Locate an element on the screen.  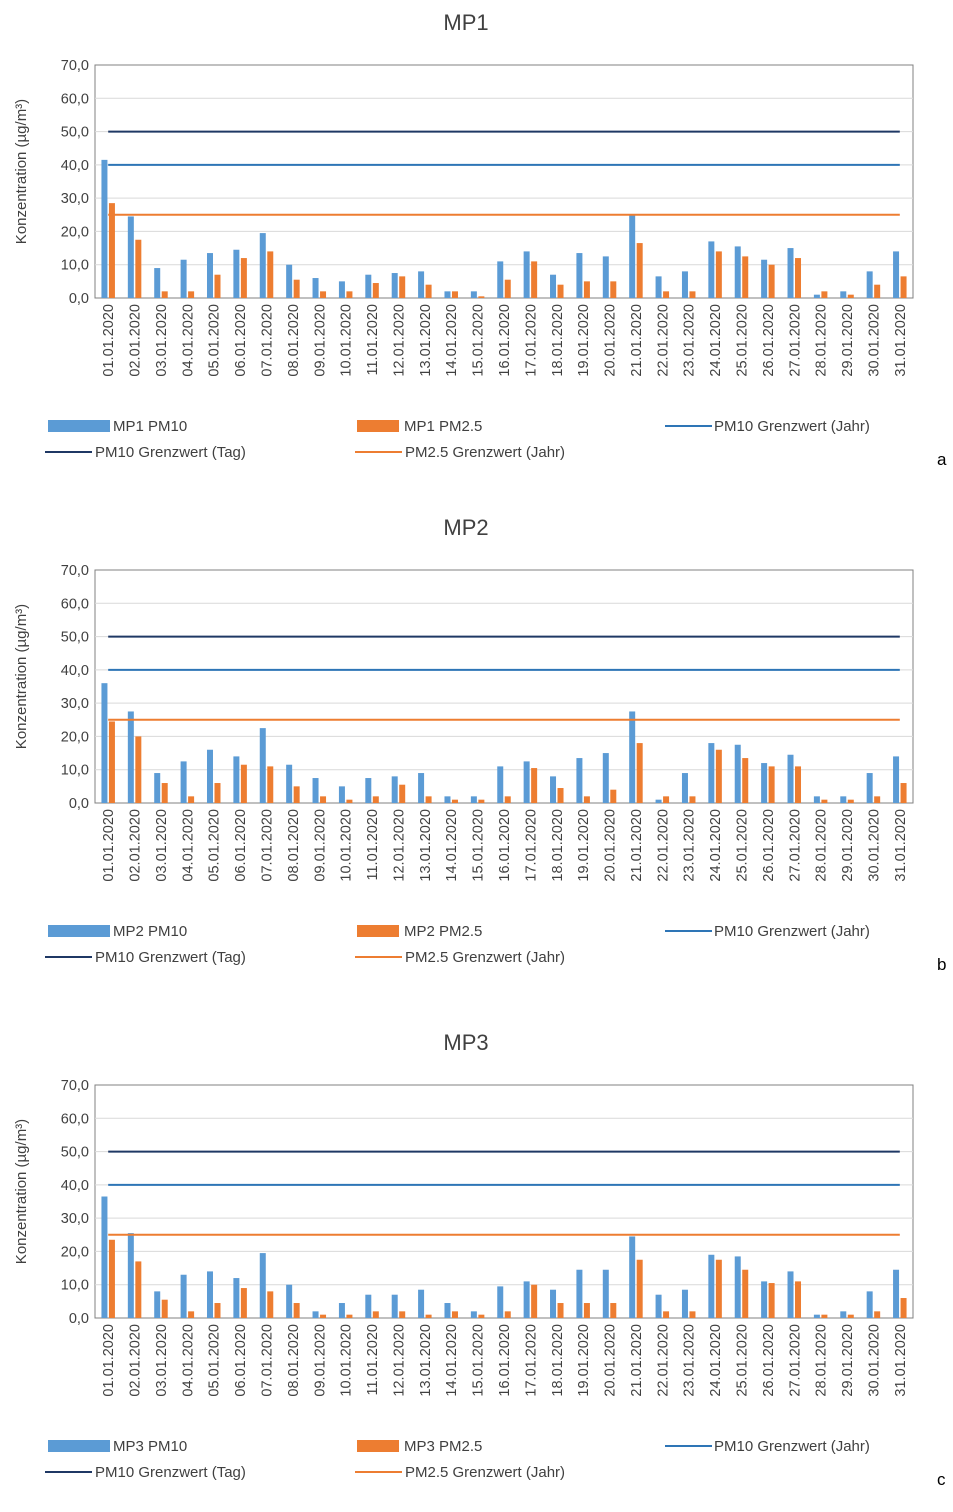
x-tick-label: 31.01.2020 is located at coordinates (901, 845).